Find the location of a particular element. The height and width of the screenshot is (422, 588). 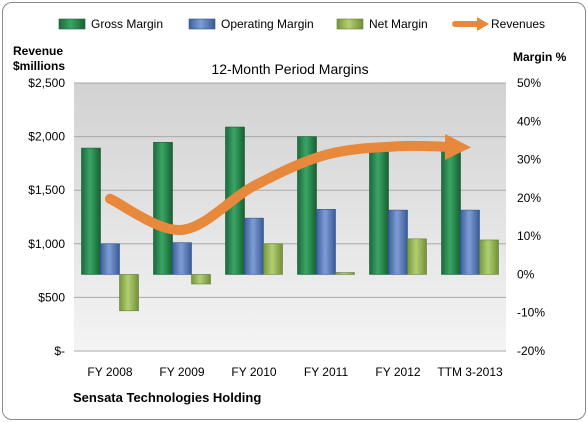

right-tick-40: 40% is located at coordinates (529, 121).